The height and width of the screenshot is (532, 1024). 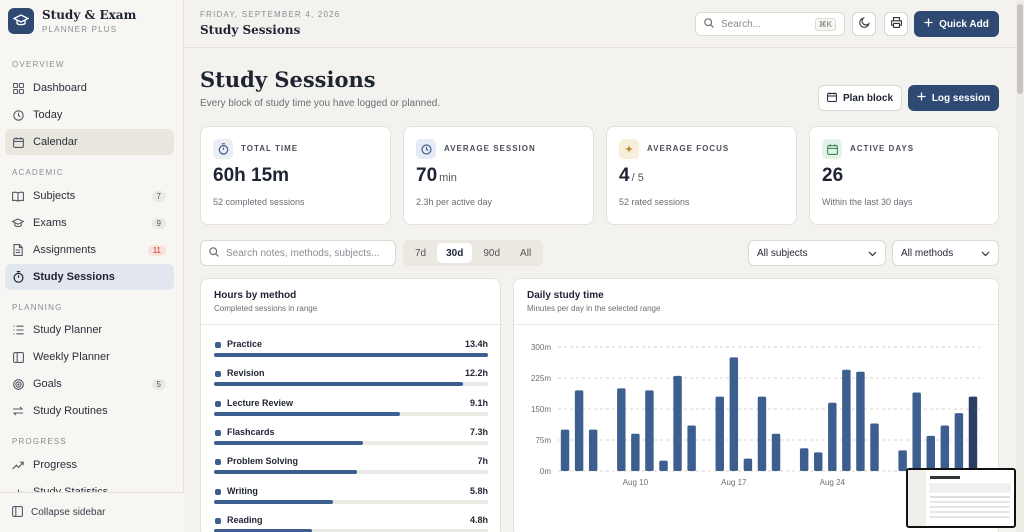 What do you see at coordinates (158, 223) in the screenshot?
I see `count-badge: 9` at bounding box center [158, 223].